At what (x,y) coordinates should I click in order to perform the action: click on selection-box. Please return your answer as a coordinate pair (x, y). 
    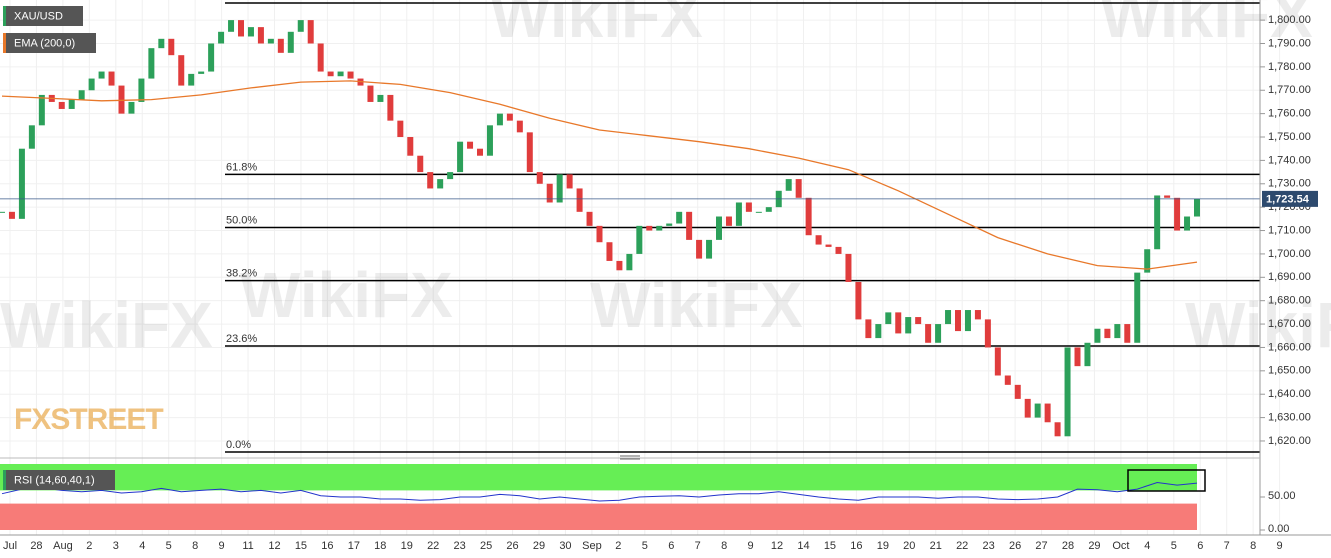
    Looking at the image, I should click on (1166, 480).